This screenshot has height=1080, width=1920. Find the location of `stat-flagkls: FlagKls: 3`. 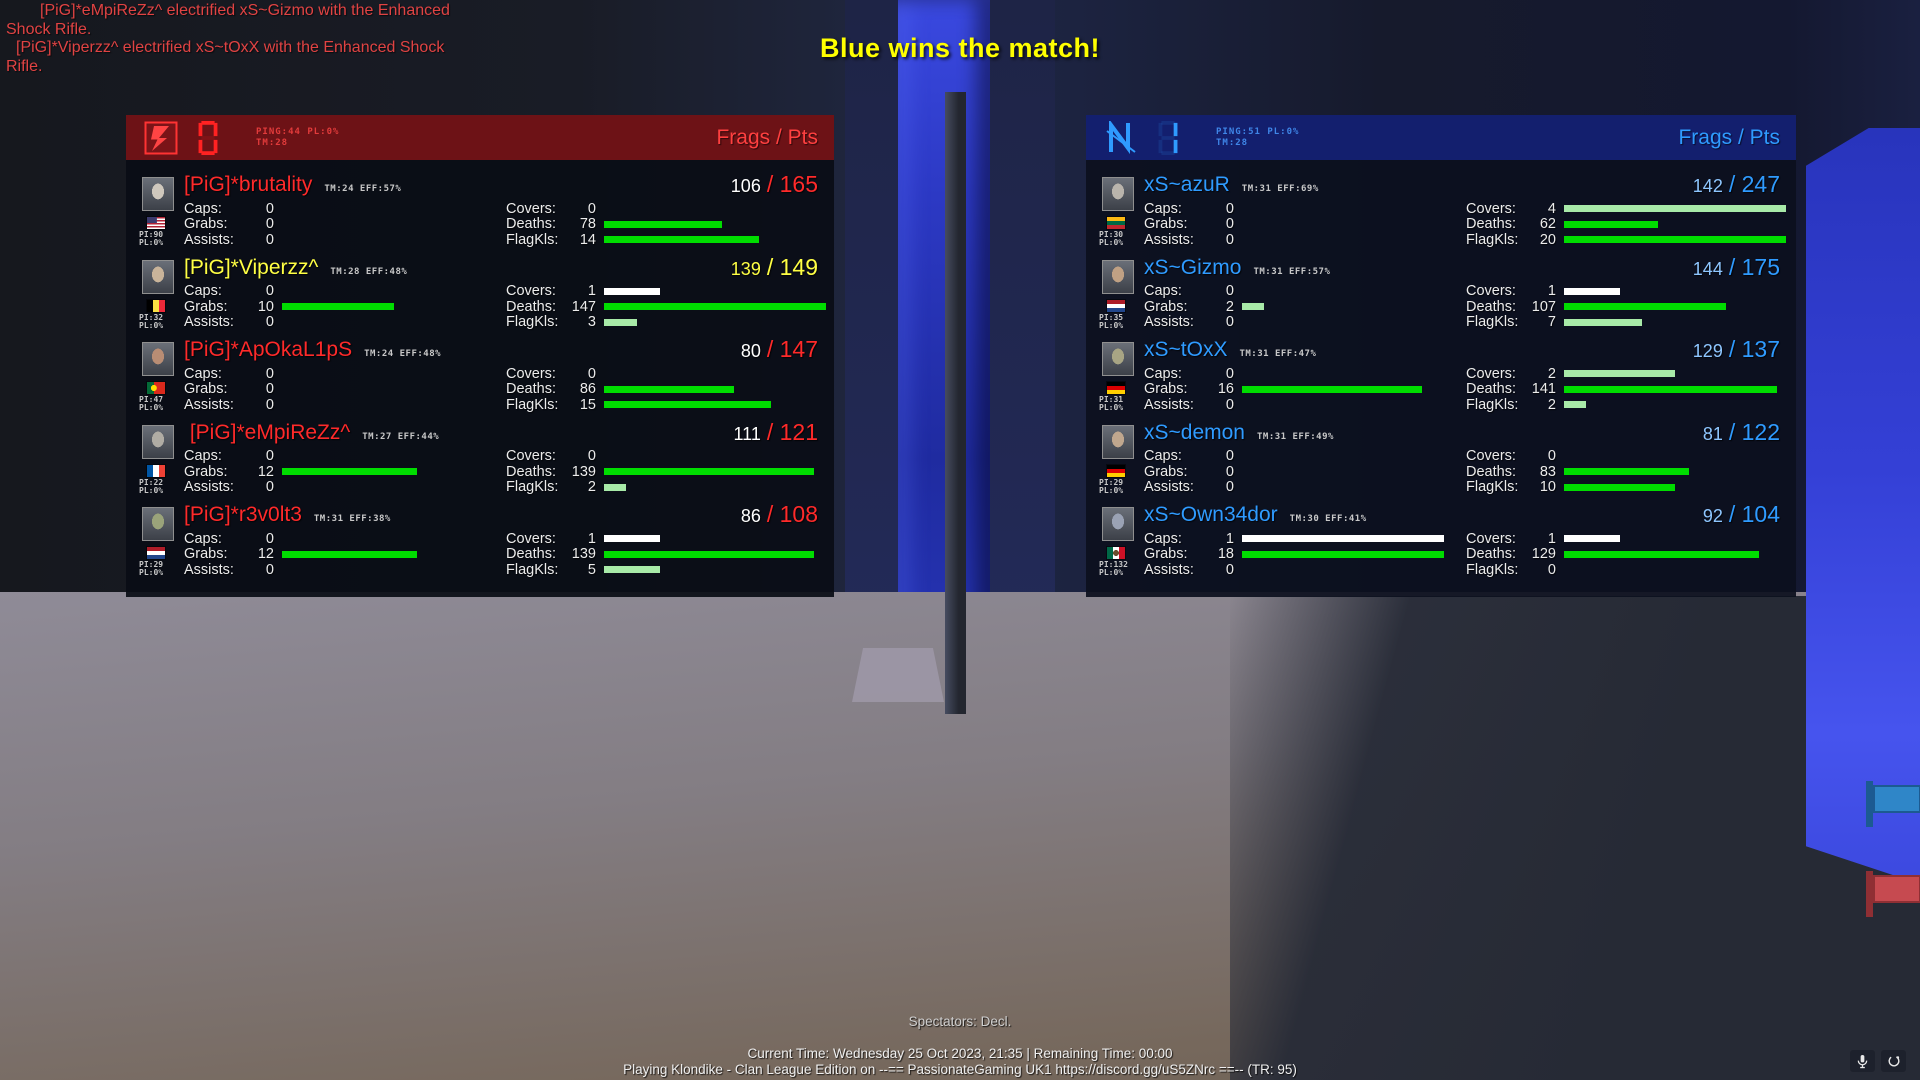

stat-flagkls: FlagKls: 3 is located at coordinates (666, 322).